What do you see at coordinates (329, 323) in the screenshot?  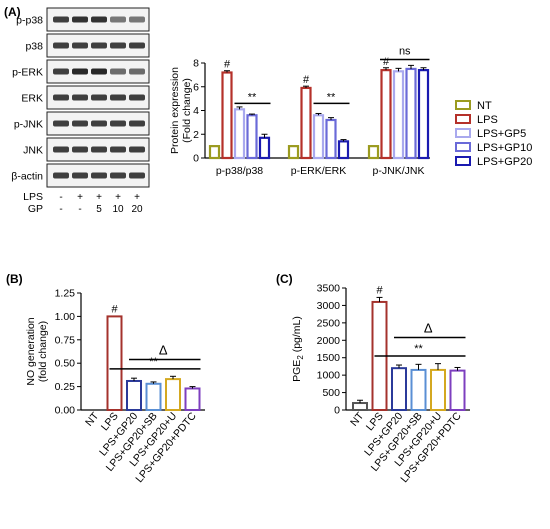 I see `y-tick-label: 2500` at bounding box center [329, 323].